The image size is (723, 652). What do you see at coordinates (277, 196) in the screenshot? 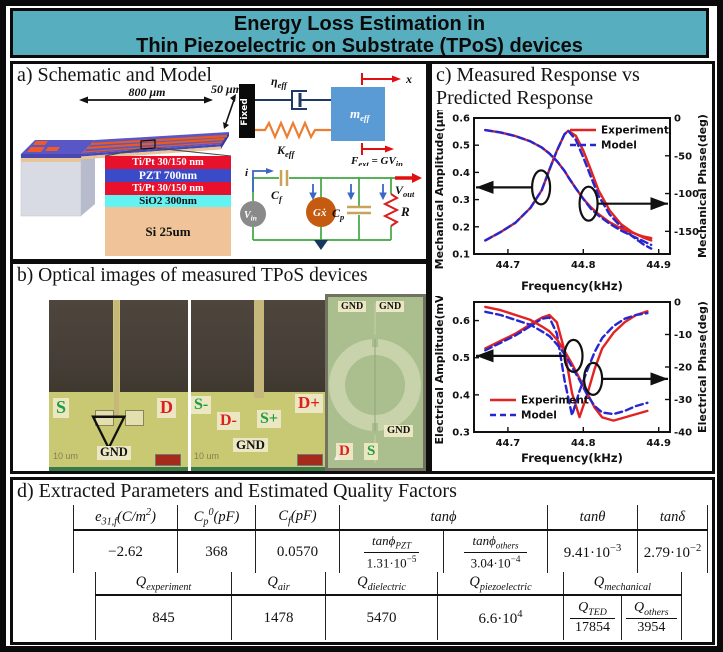
I see `cf-label: Cf` at bounding box center [277, 196].